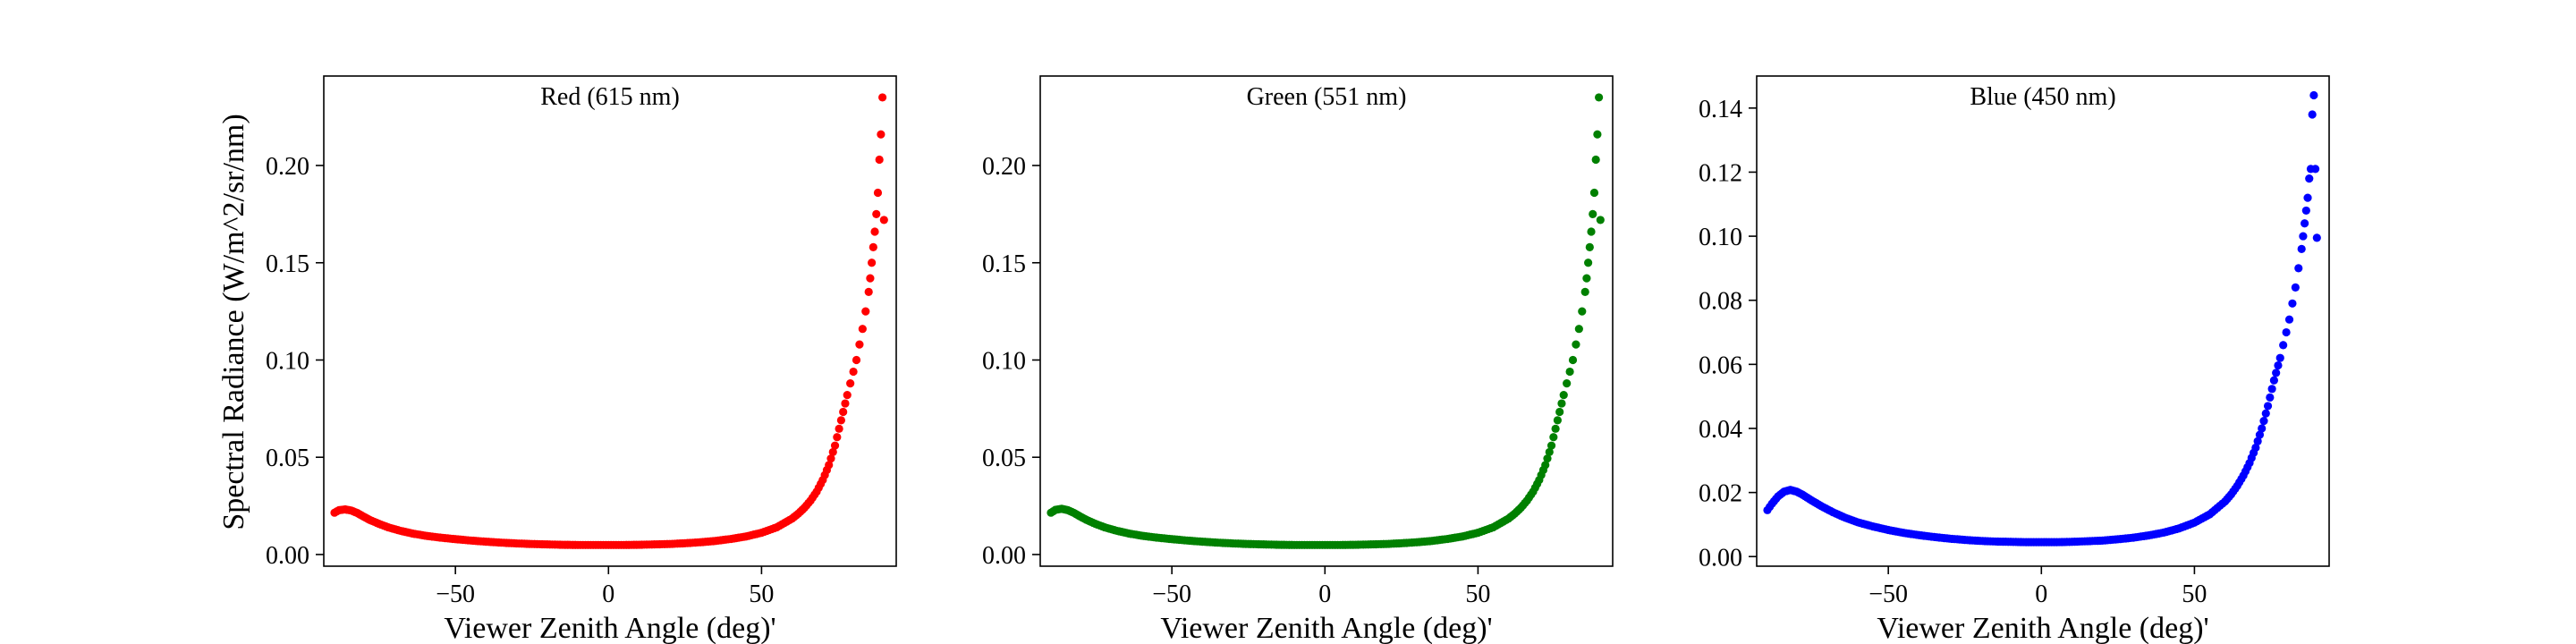  Describe the element at coordinates (1728, 334) in the screenshot. I see `y-ticks: 0.00 0.02 0.04 0.06 0.08 0.10 0.12 0.14` at that location.